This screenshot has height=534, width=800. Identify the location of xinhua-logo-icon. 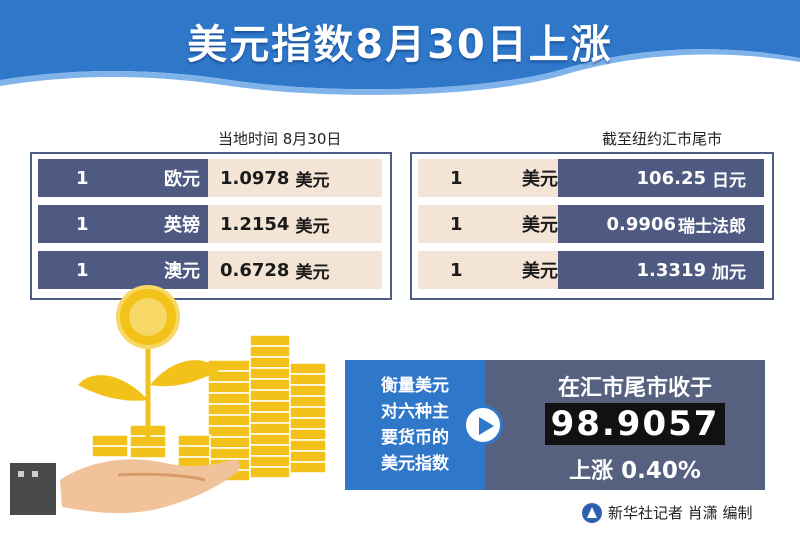
(592, 512).